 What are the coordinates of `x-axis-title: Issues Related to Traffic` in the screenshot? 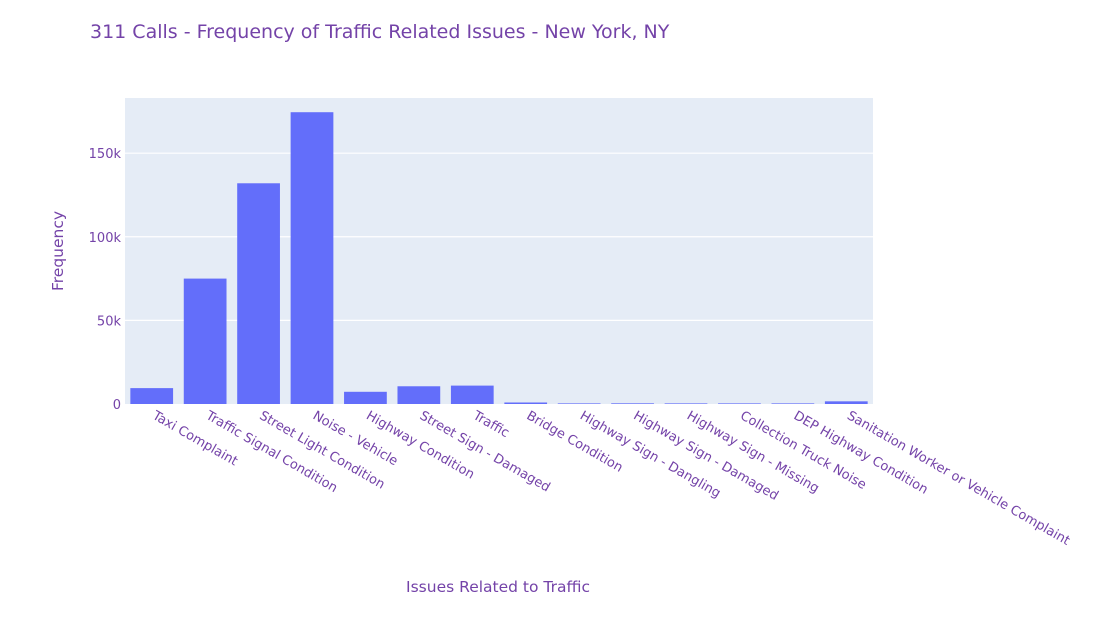 It's located at (498, 587).